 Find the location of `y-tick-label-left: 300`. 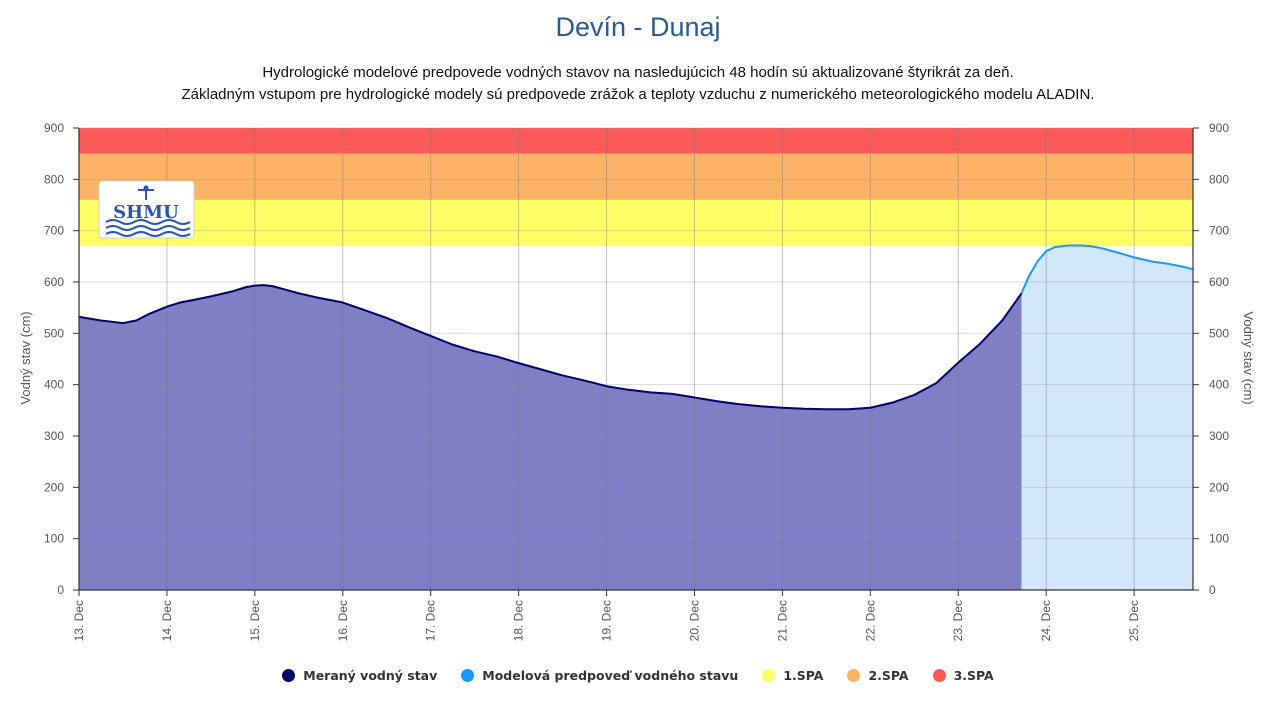

y-tick-label-left: 300 is located at coordinates (54, 436).